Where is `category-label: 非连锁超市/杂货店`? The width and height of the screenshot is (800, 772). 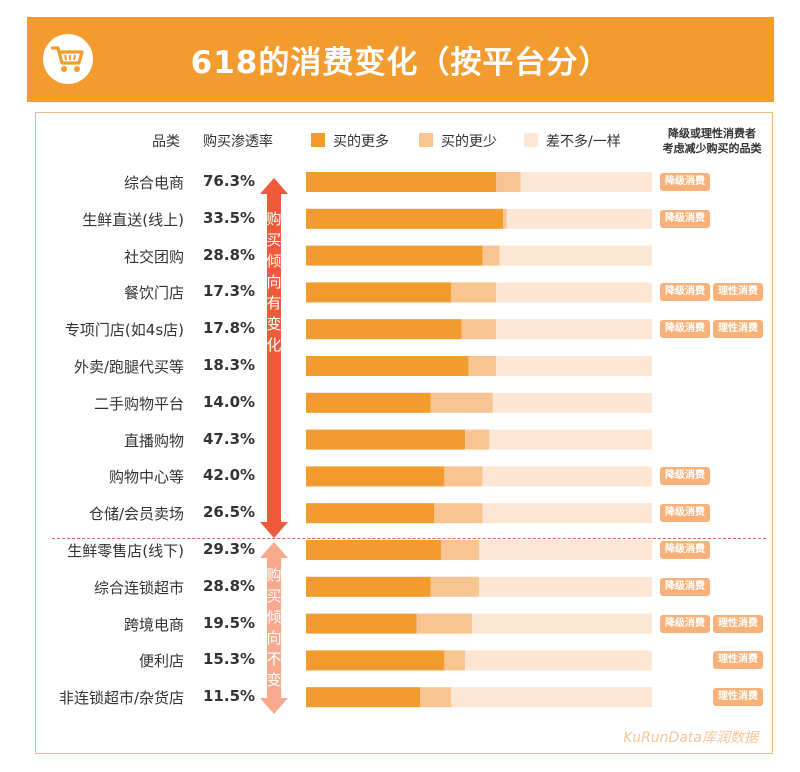 category-label: 非连锁超市/杂货店 is located at coordinates (121, 698).